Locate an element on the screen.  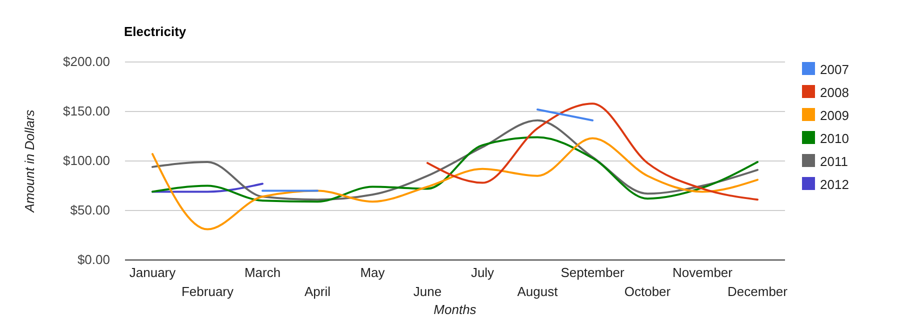
x-axis-title: Months is located at coordinates (455, 309).